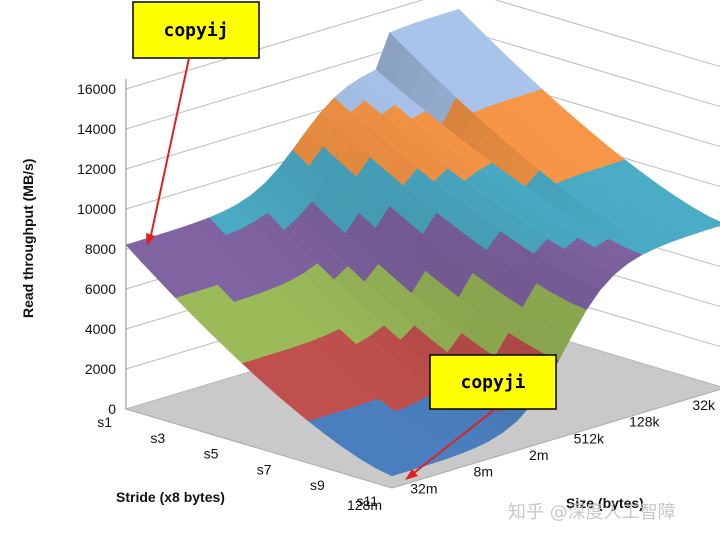  I want to click on z-tick-label: 10000, so click(96, 209).